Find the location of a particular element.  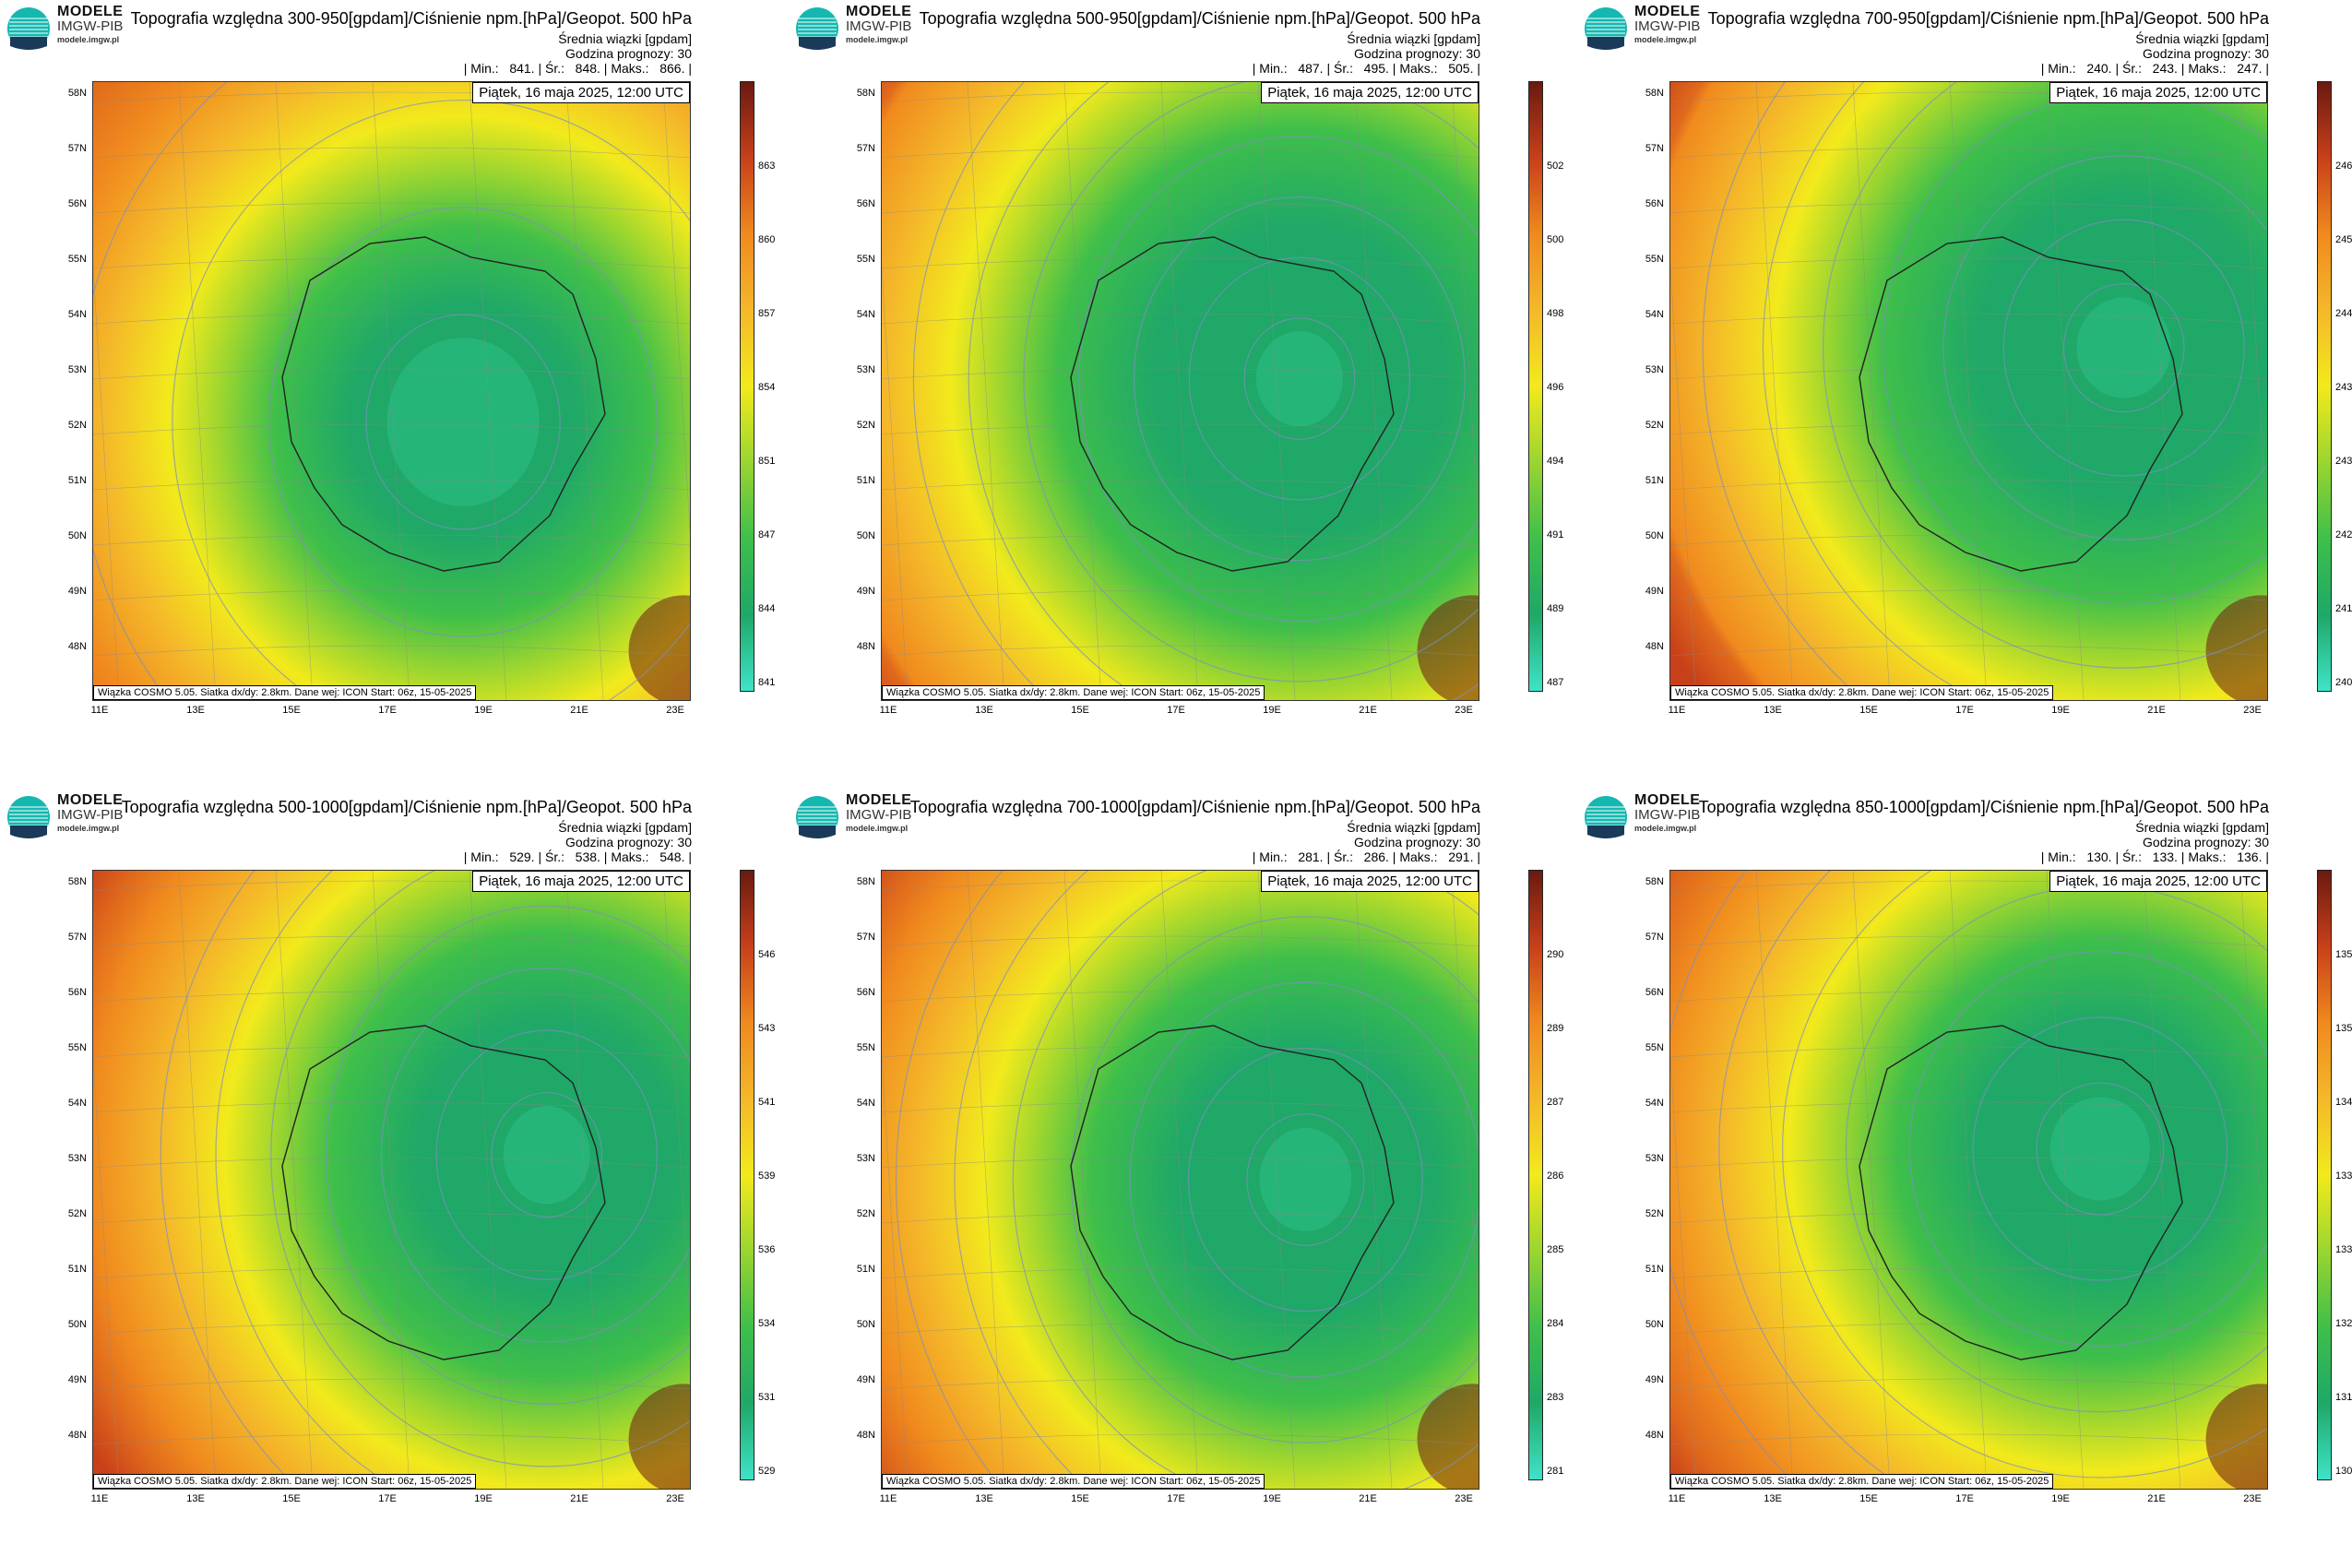

colorbar-tick: 844 is located at coordinates (767, 608).